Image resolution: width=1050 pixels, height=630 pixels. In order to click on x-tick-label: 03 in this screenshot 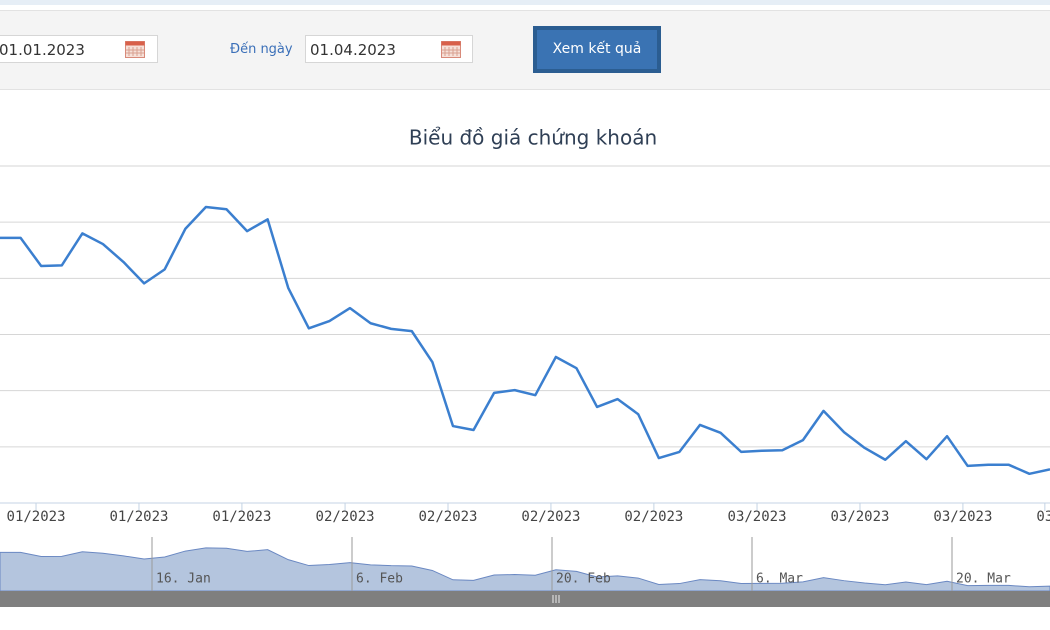, I will do `click(1043, 517)`.